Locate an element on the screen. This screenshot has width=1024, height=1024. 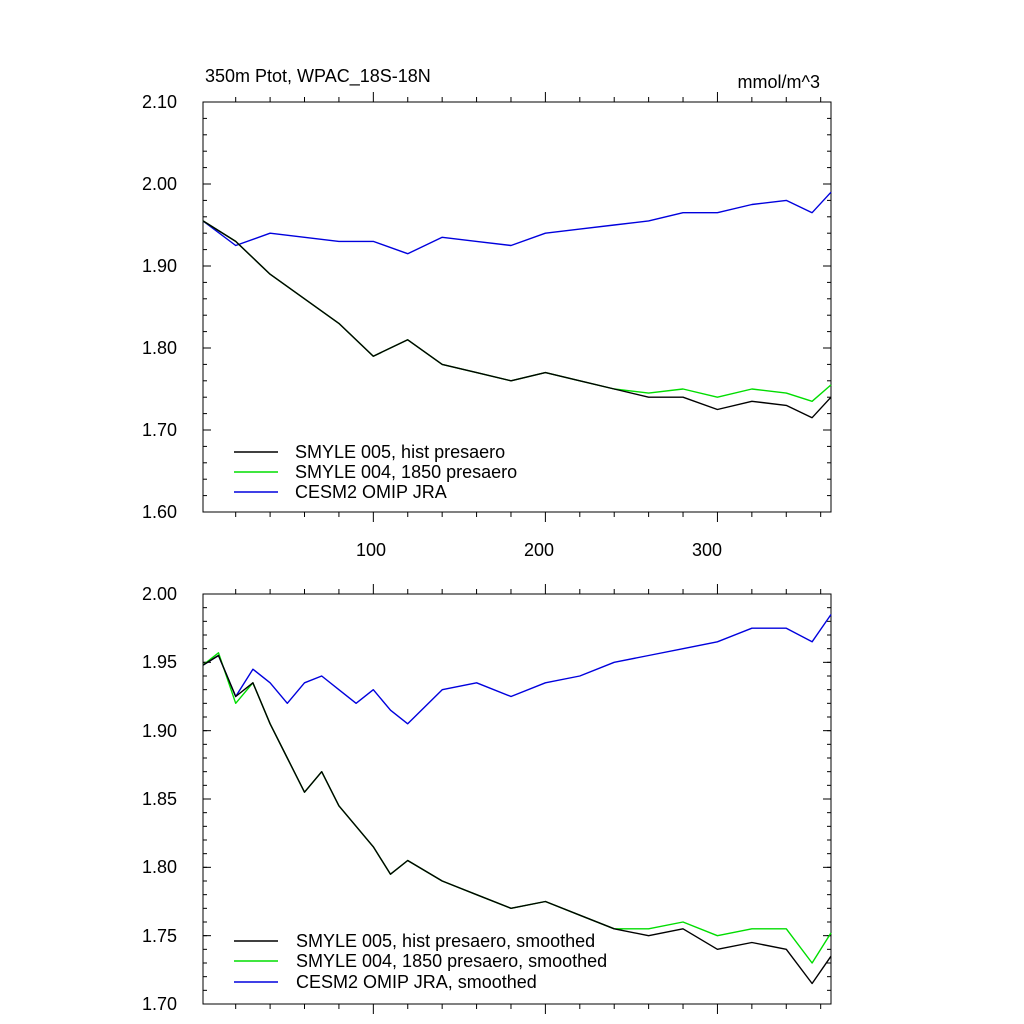
series-line-cesm2-omip-jra is located at coordinates (517, 223).